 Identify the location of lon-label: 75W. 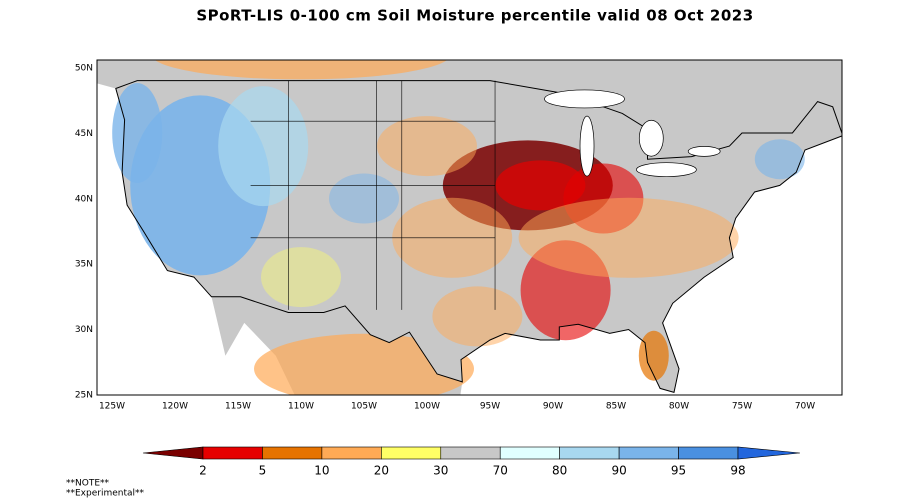
(742, 407).